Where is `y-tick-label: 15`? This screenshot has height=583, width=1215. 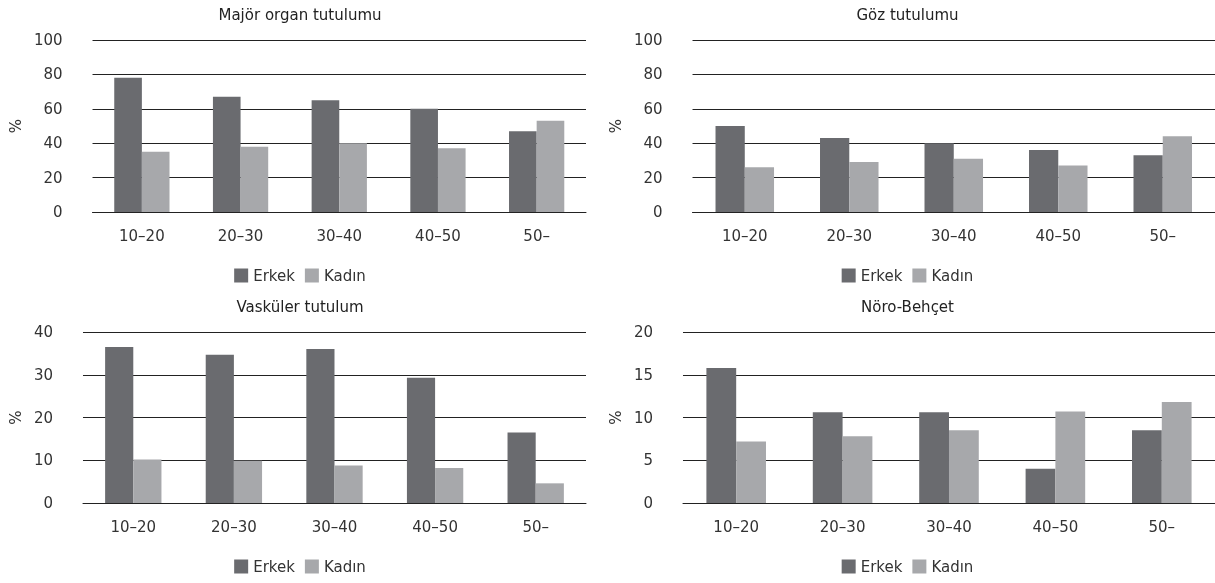 y-tick-label: 15 is located at coordinates (643, 374).